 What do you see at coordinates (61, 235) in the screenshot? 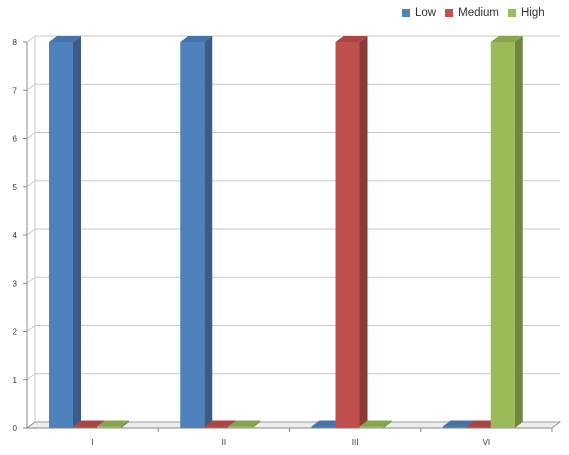
I see `bar-I-low` at bounding box center [61, 235].